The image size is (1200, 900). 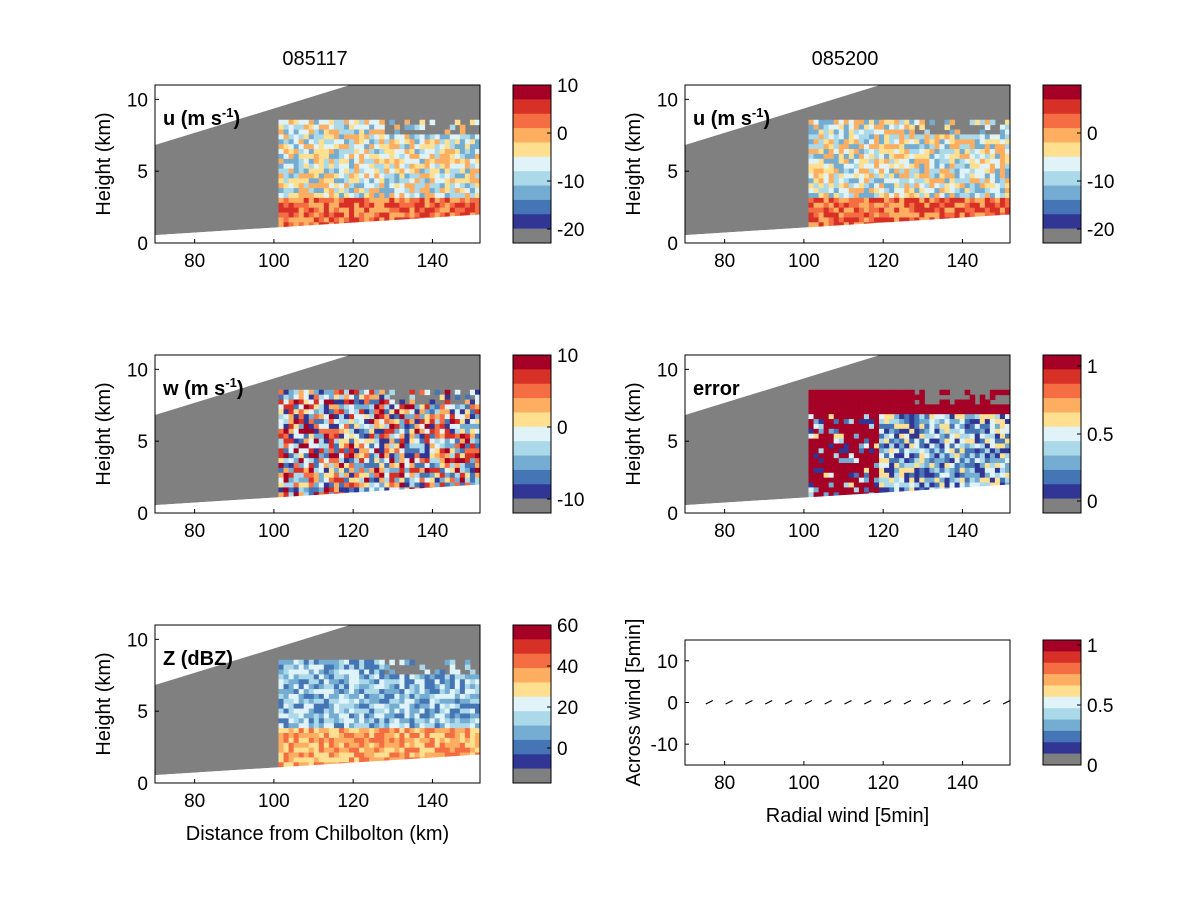 What do you see at coordinates (1092, 646) in the screenshot?
I see `colorbar-tick-label: 1` at bounding box center [1092, 646].